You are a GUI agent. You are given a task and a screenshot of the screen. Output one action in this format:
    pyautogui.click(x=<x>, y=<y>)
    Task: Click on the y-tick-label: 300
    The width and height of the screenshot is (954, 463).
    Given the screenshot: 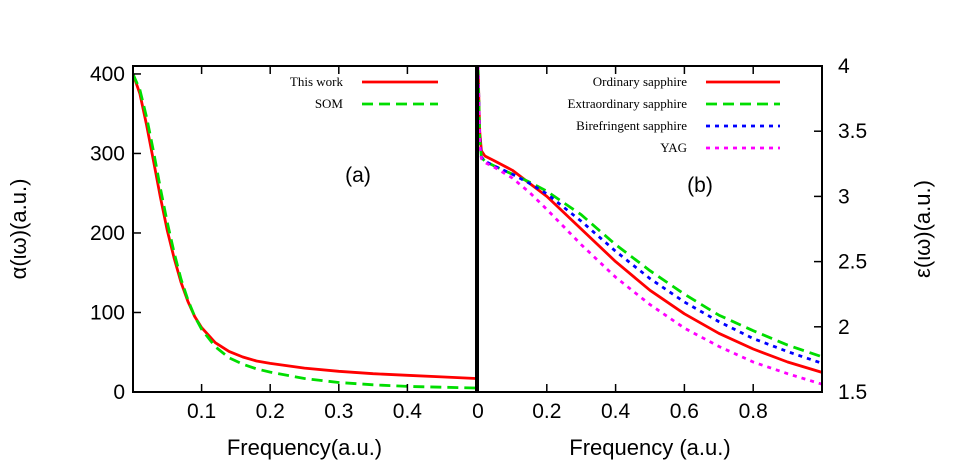 What is the action you would take?
    pyautogui.click(x=107, y=153)
    